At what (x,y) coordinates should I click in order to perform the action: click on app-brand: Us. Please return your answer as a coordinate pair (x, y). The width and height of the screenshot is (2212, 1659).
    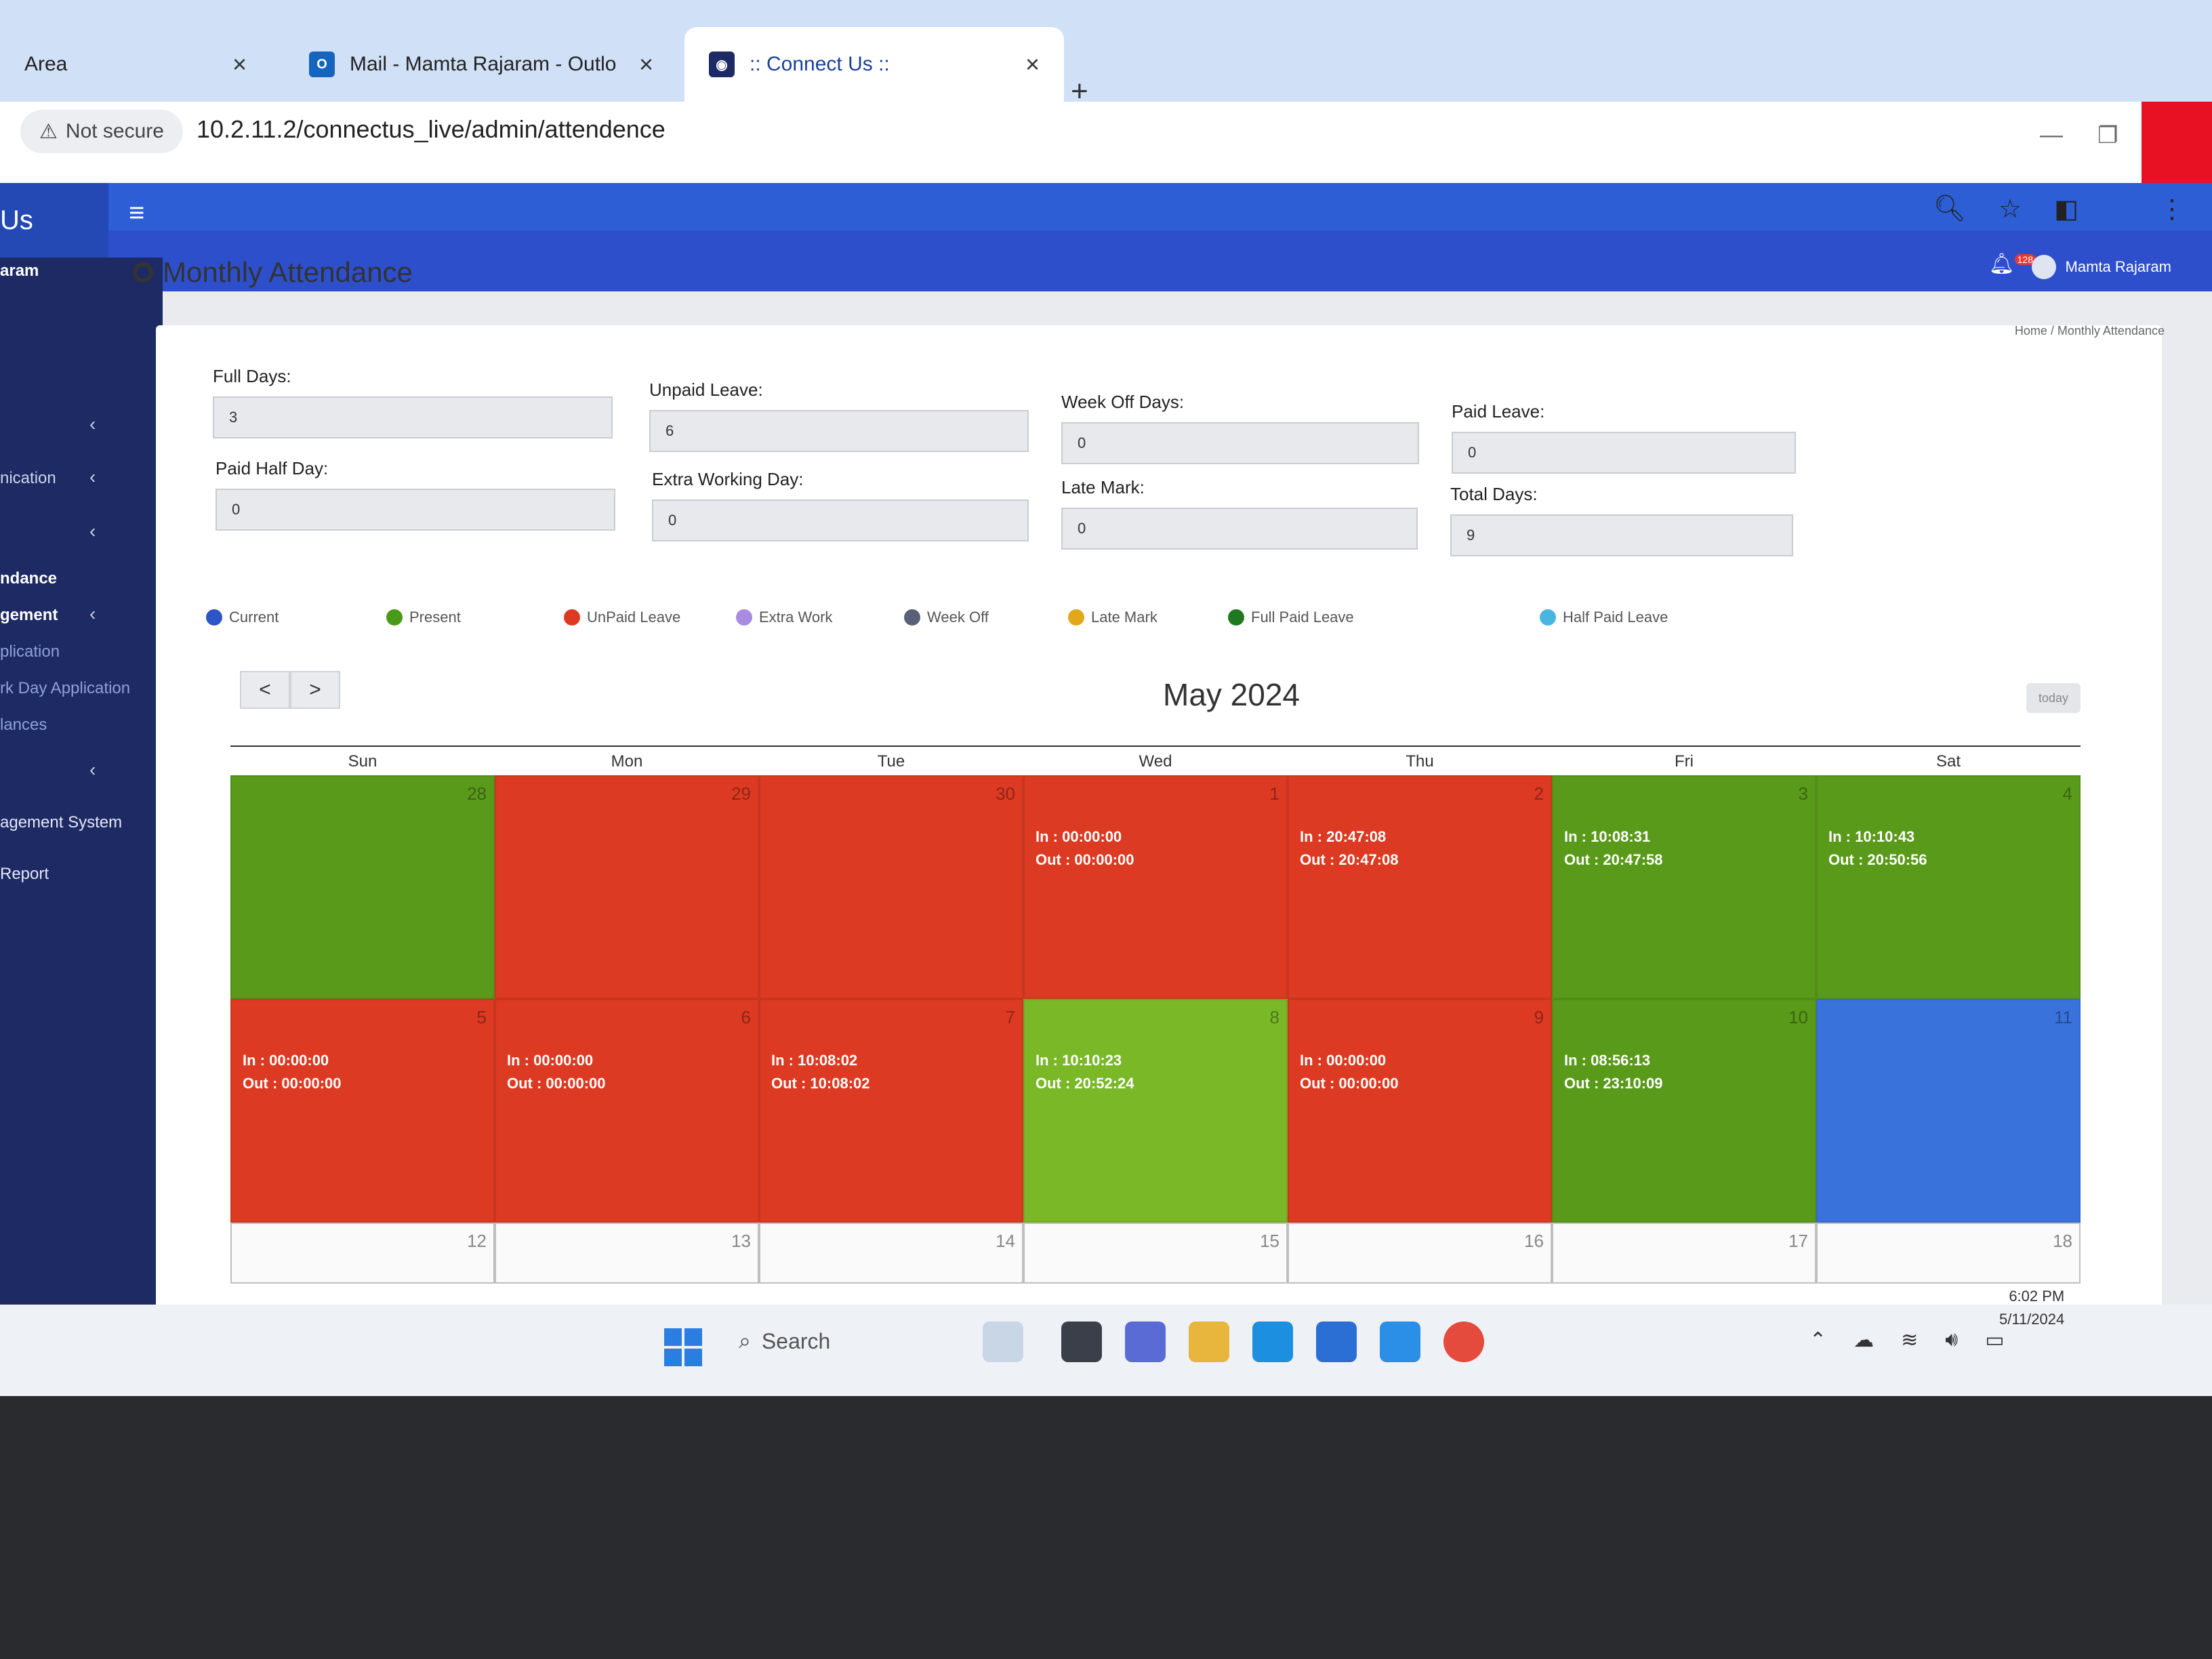
    Looking at the image, I should click on (54, 221).